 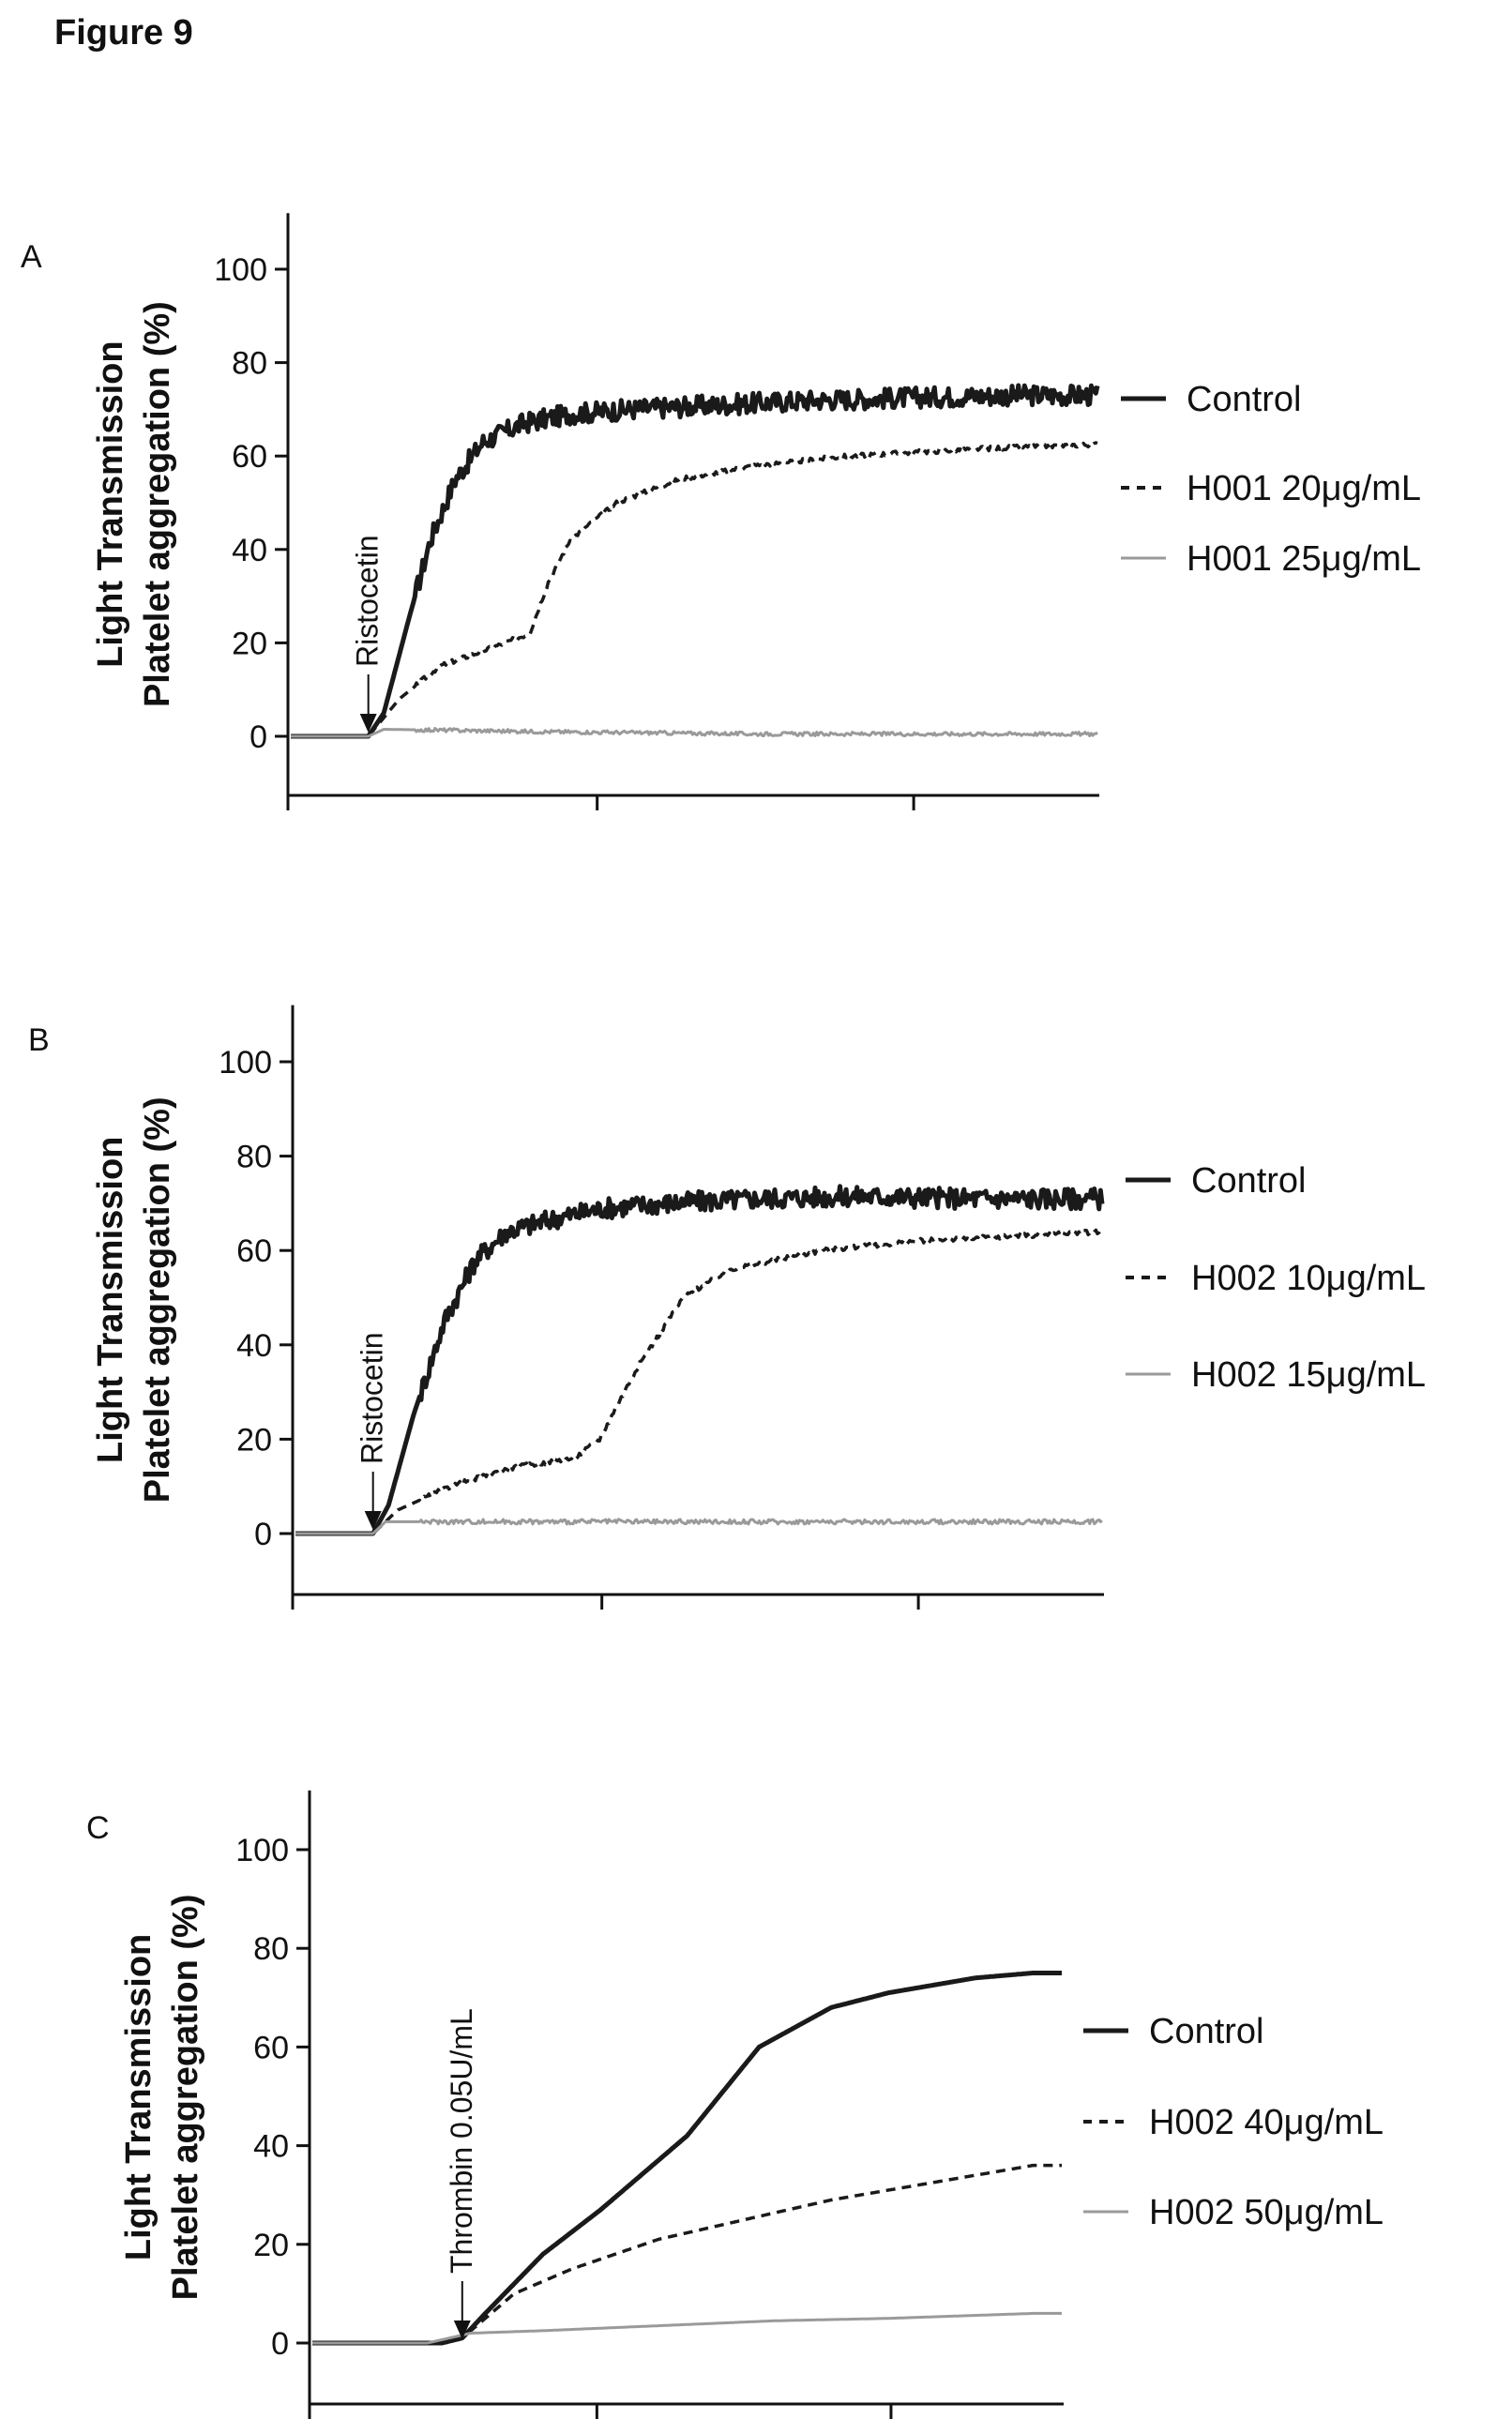 What do you see at coordinates (1266, 2212) in the screenshot?
I see `legend-label: H002 50μg/mL` at bounding box center [1266, 2212].